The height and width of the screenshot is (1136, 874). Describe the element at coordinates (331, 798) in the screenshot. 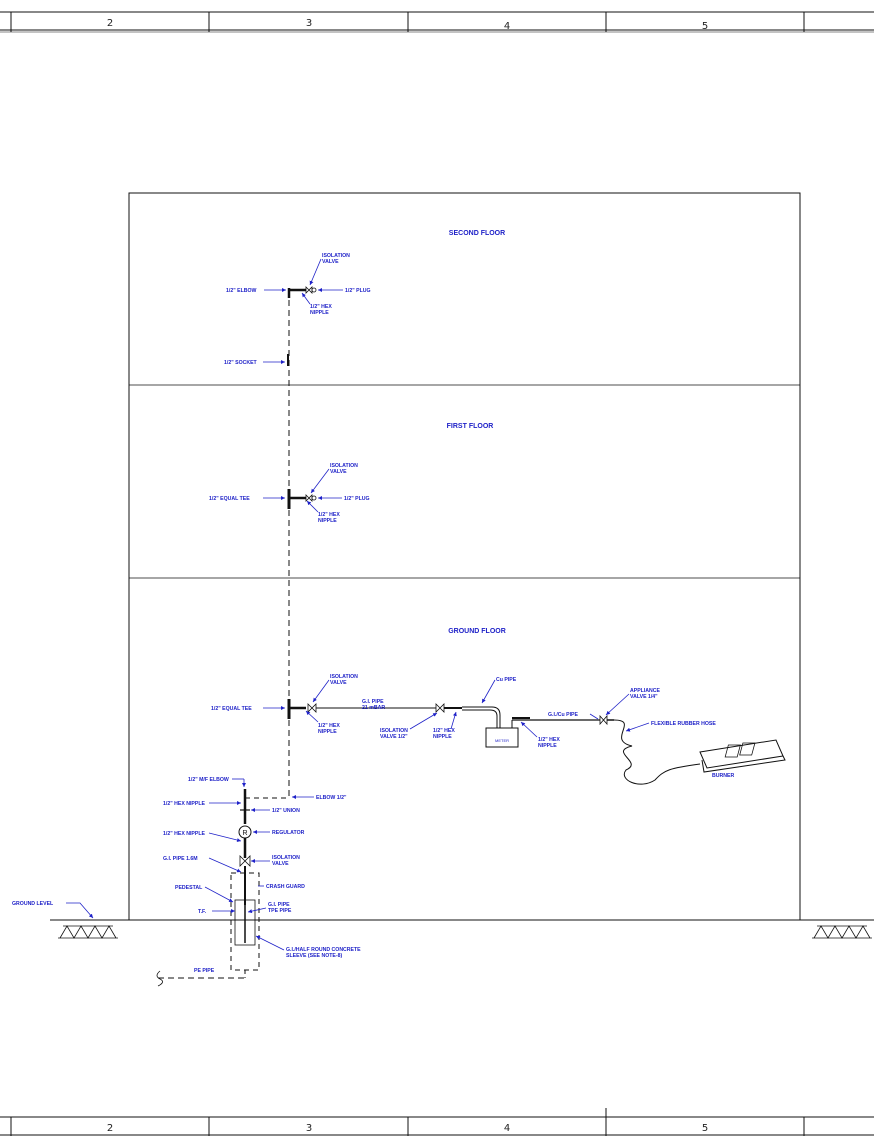

I see `elbow-half-label: ELBOW 1/2"` at that location.